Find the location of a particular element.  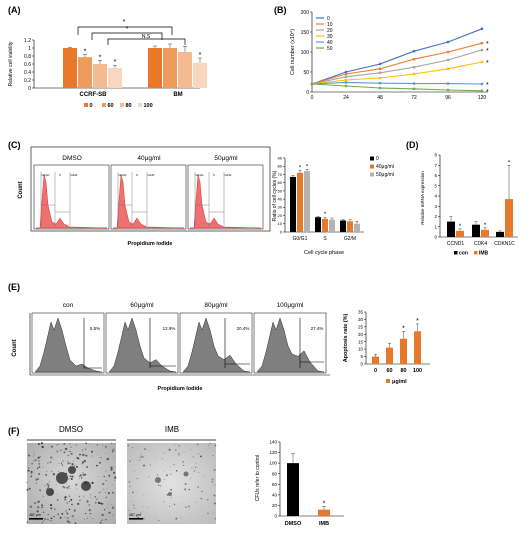

panel-b-sig-star: * is located at coordinates (487, 92).